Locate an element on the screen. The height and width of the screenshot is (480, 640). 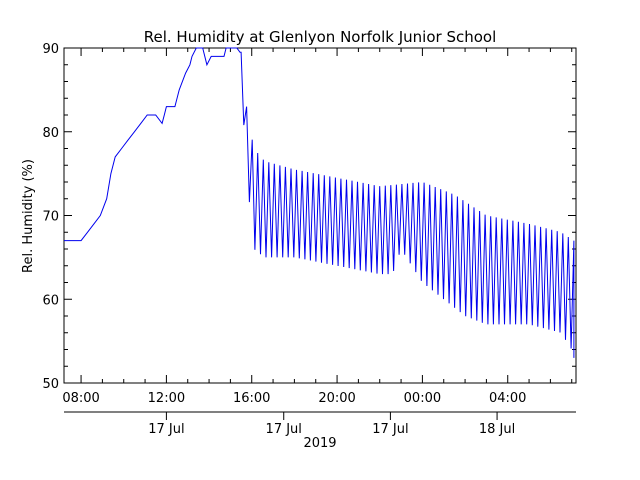
y-tick-label: 90 is located at coordinates (50, 49).